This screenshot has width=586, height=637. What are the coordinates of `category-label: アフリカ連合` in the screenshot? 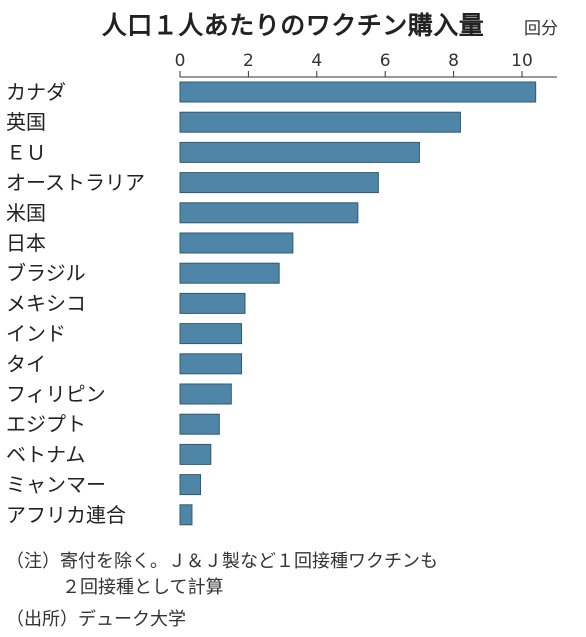 It's located at (66, 515).